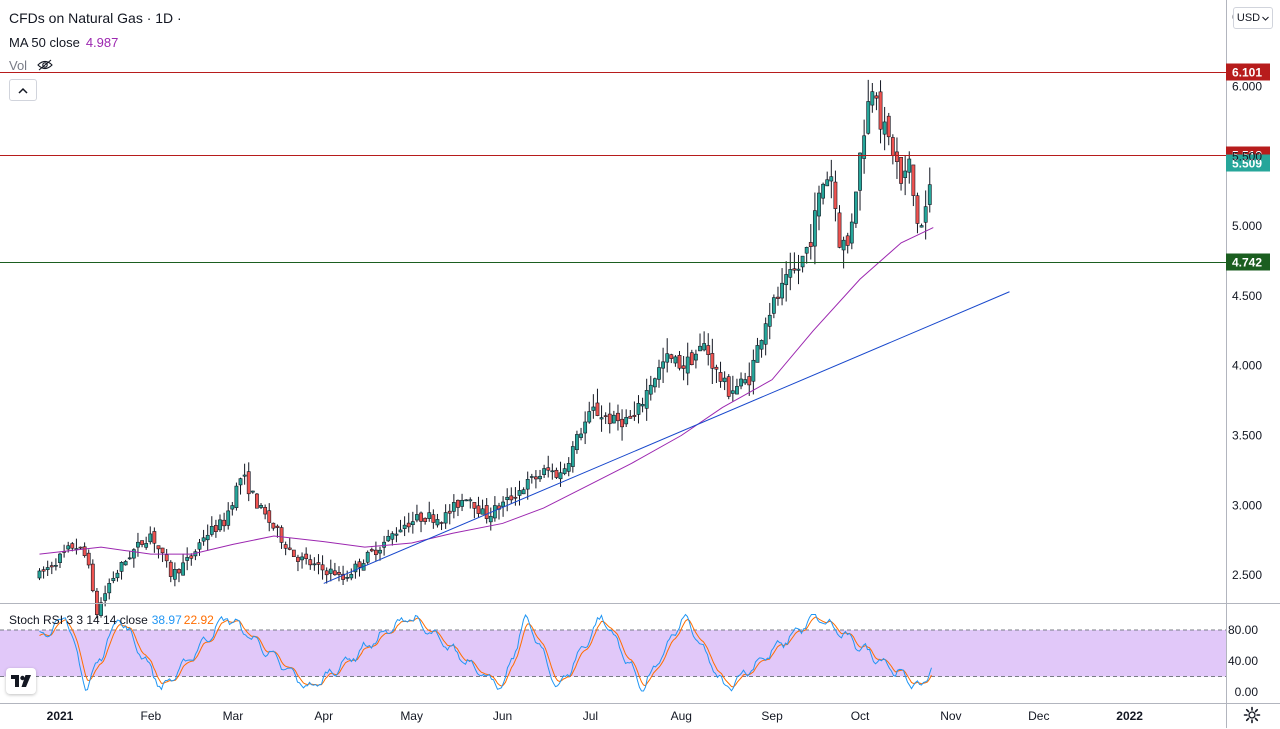 This screenshot has height=729, width=1280. I want to click on stoch-tick-label: 40.00, so click(1243, 661).